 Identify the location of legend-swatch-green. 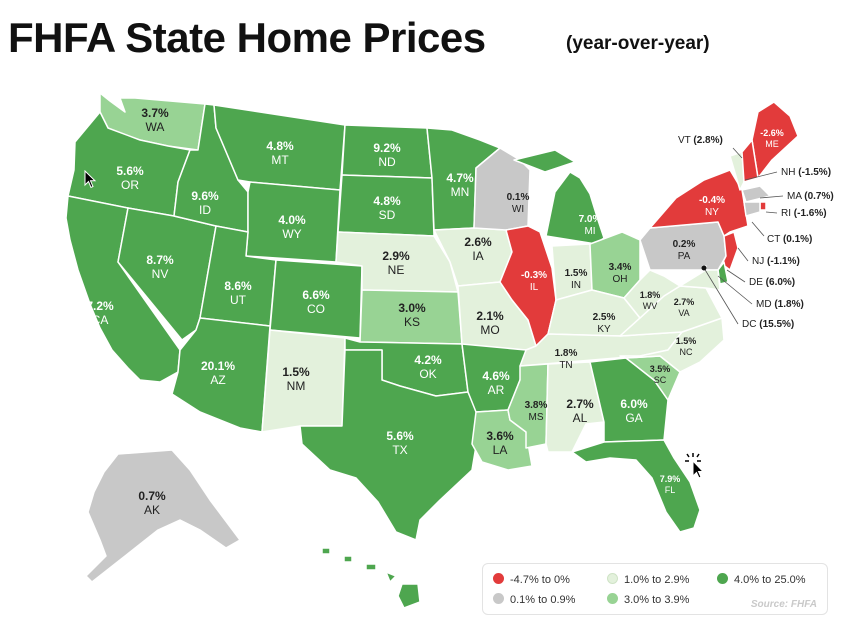
(722, 578).